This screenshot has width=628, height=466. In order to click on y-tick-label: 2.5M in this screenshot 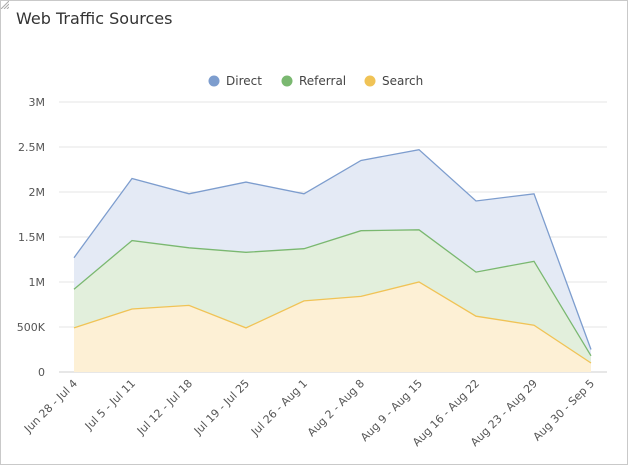, I will do `click(31, 147)`.